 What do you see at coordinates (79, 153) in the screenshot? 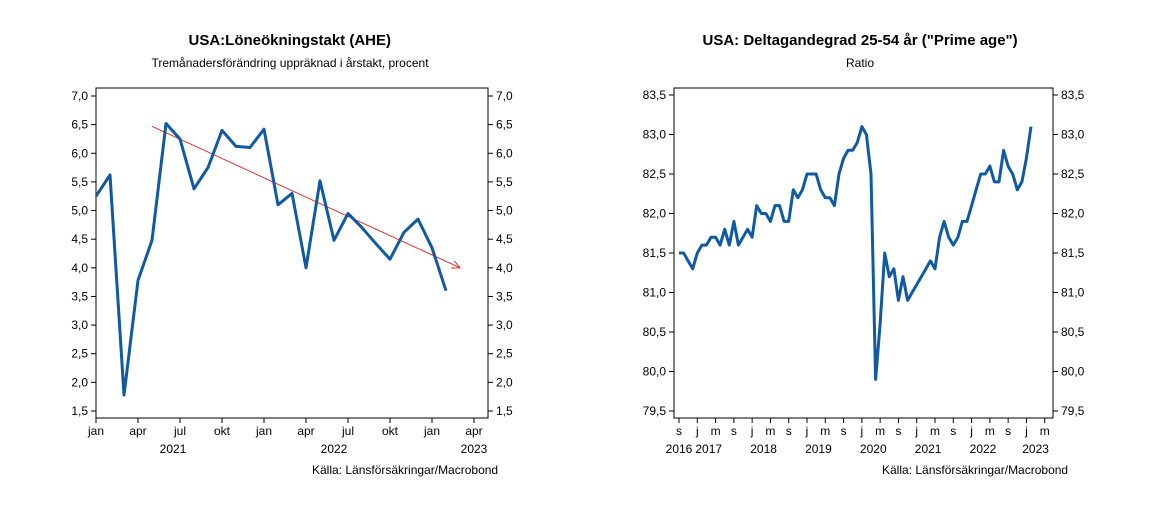
I see `left-ytick-label-left: 6,0` at bounding box center [79, 153].